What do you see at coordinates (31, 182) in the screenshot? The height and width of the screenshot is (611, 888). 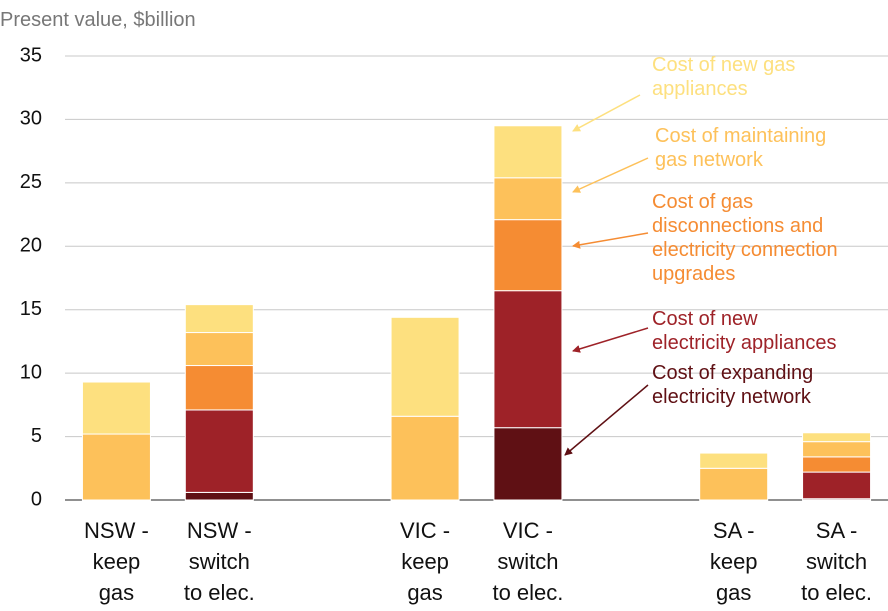 I see `y-tick-label: 25` at bounding box center [31, 182].